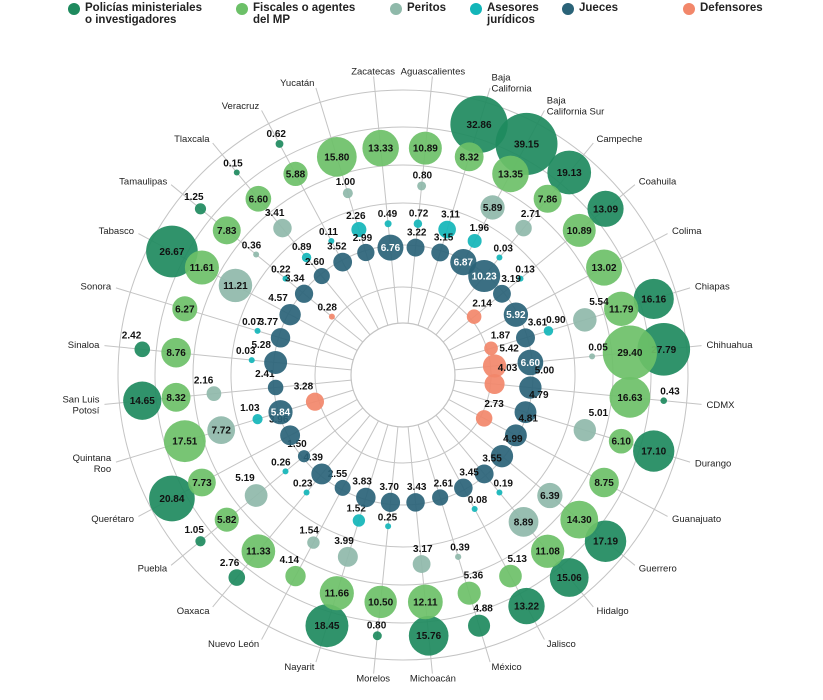 This screenshot has width=823, height=700. I want to click on bubble-chiapas-jueces: 3.61, so click(531, 332).